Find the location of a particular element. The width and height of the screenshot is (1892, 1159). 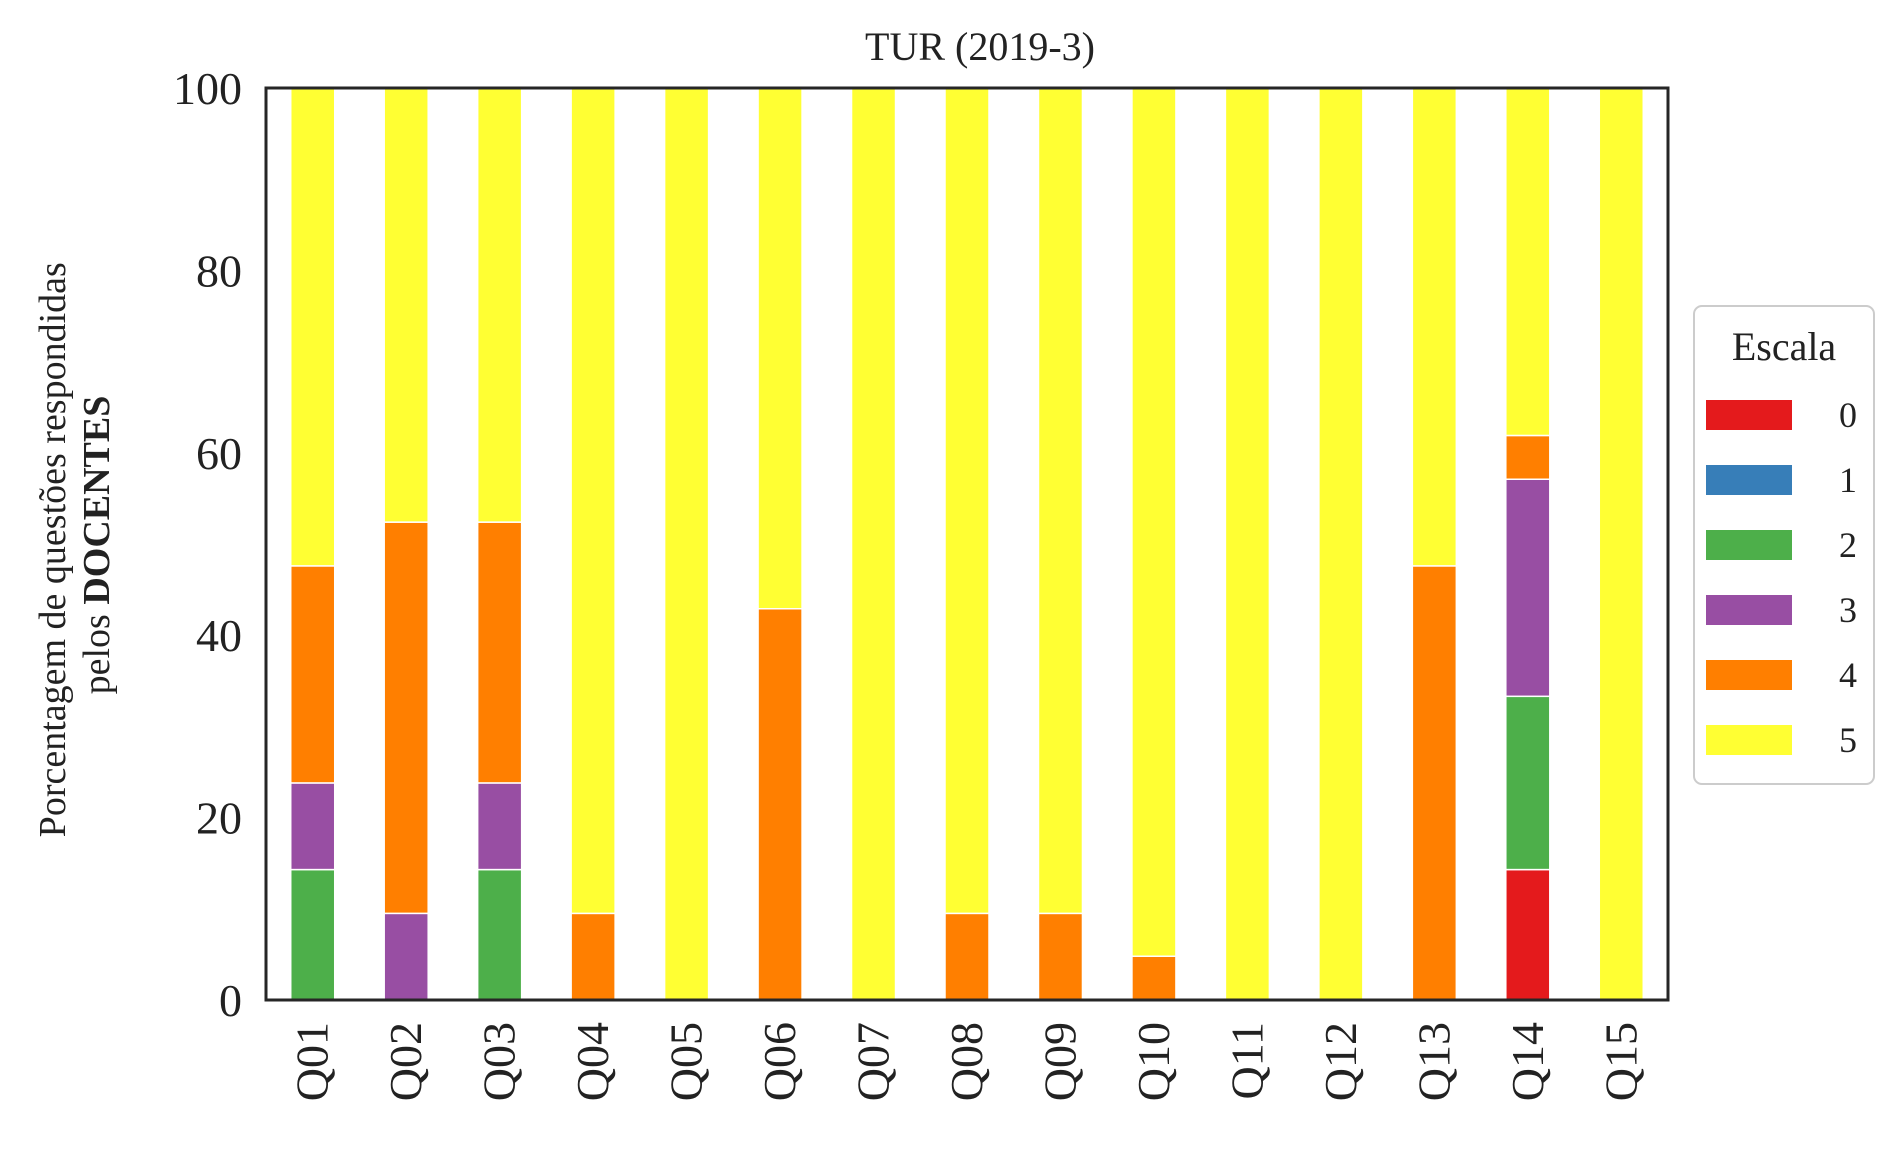

y-tick-label: 0 is located at coordinates (230, 1000).